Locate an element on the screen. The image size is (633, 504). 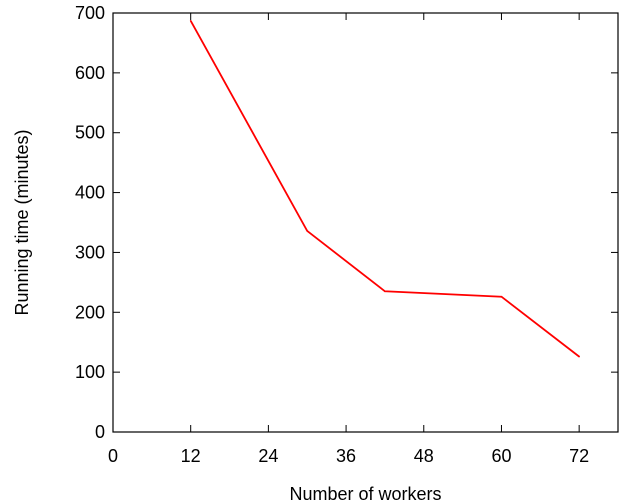
x-tick-label: 48 is located at coordinates (424, 456).